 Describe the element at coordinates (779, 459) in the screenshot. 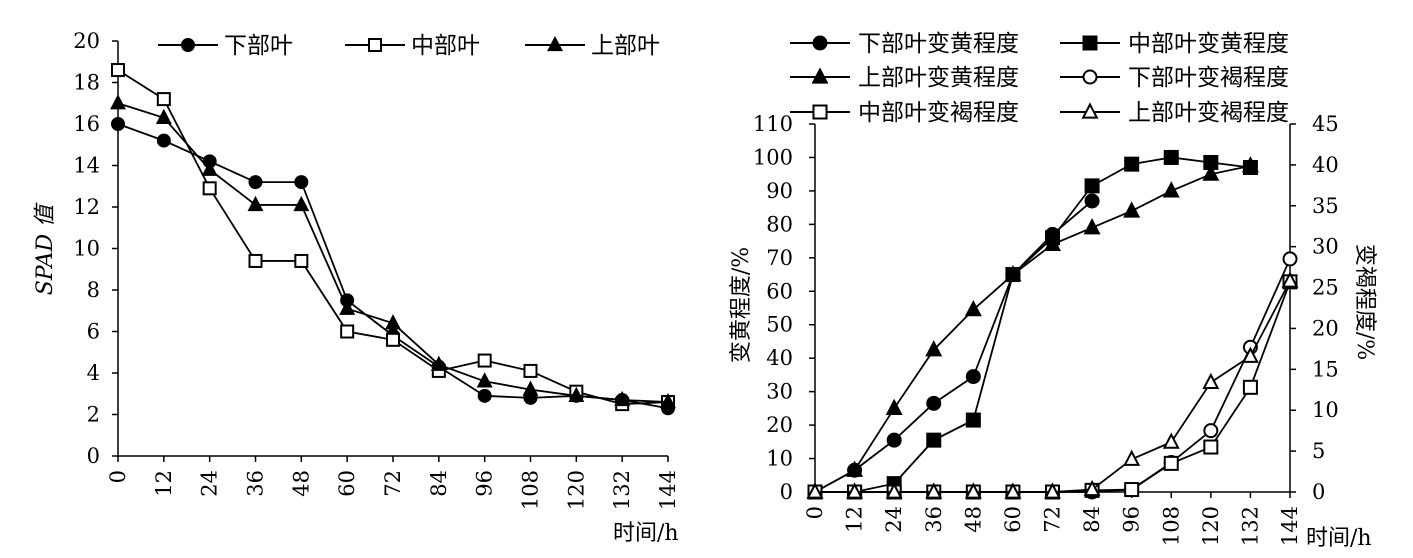

I see `y-tick-label: 10` at that location.